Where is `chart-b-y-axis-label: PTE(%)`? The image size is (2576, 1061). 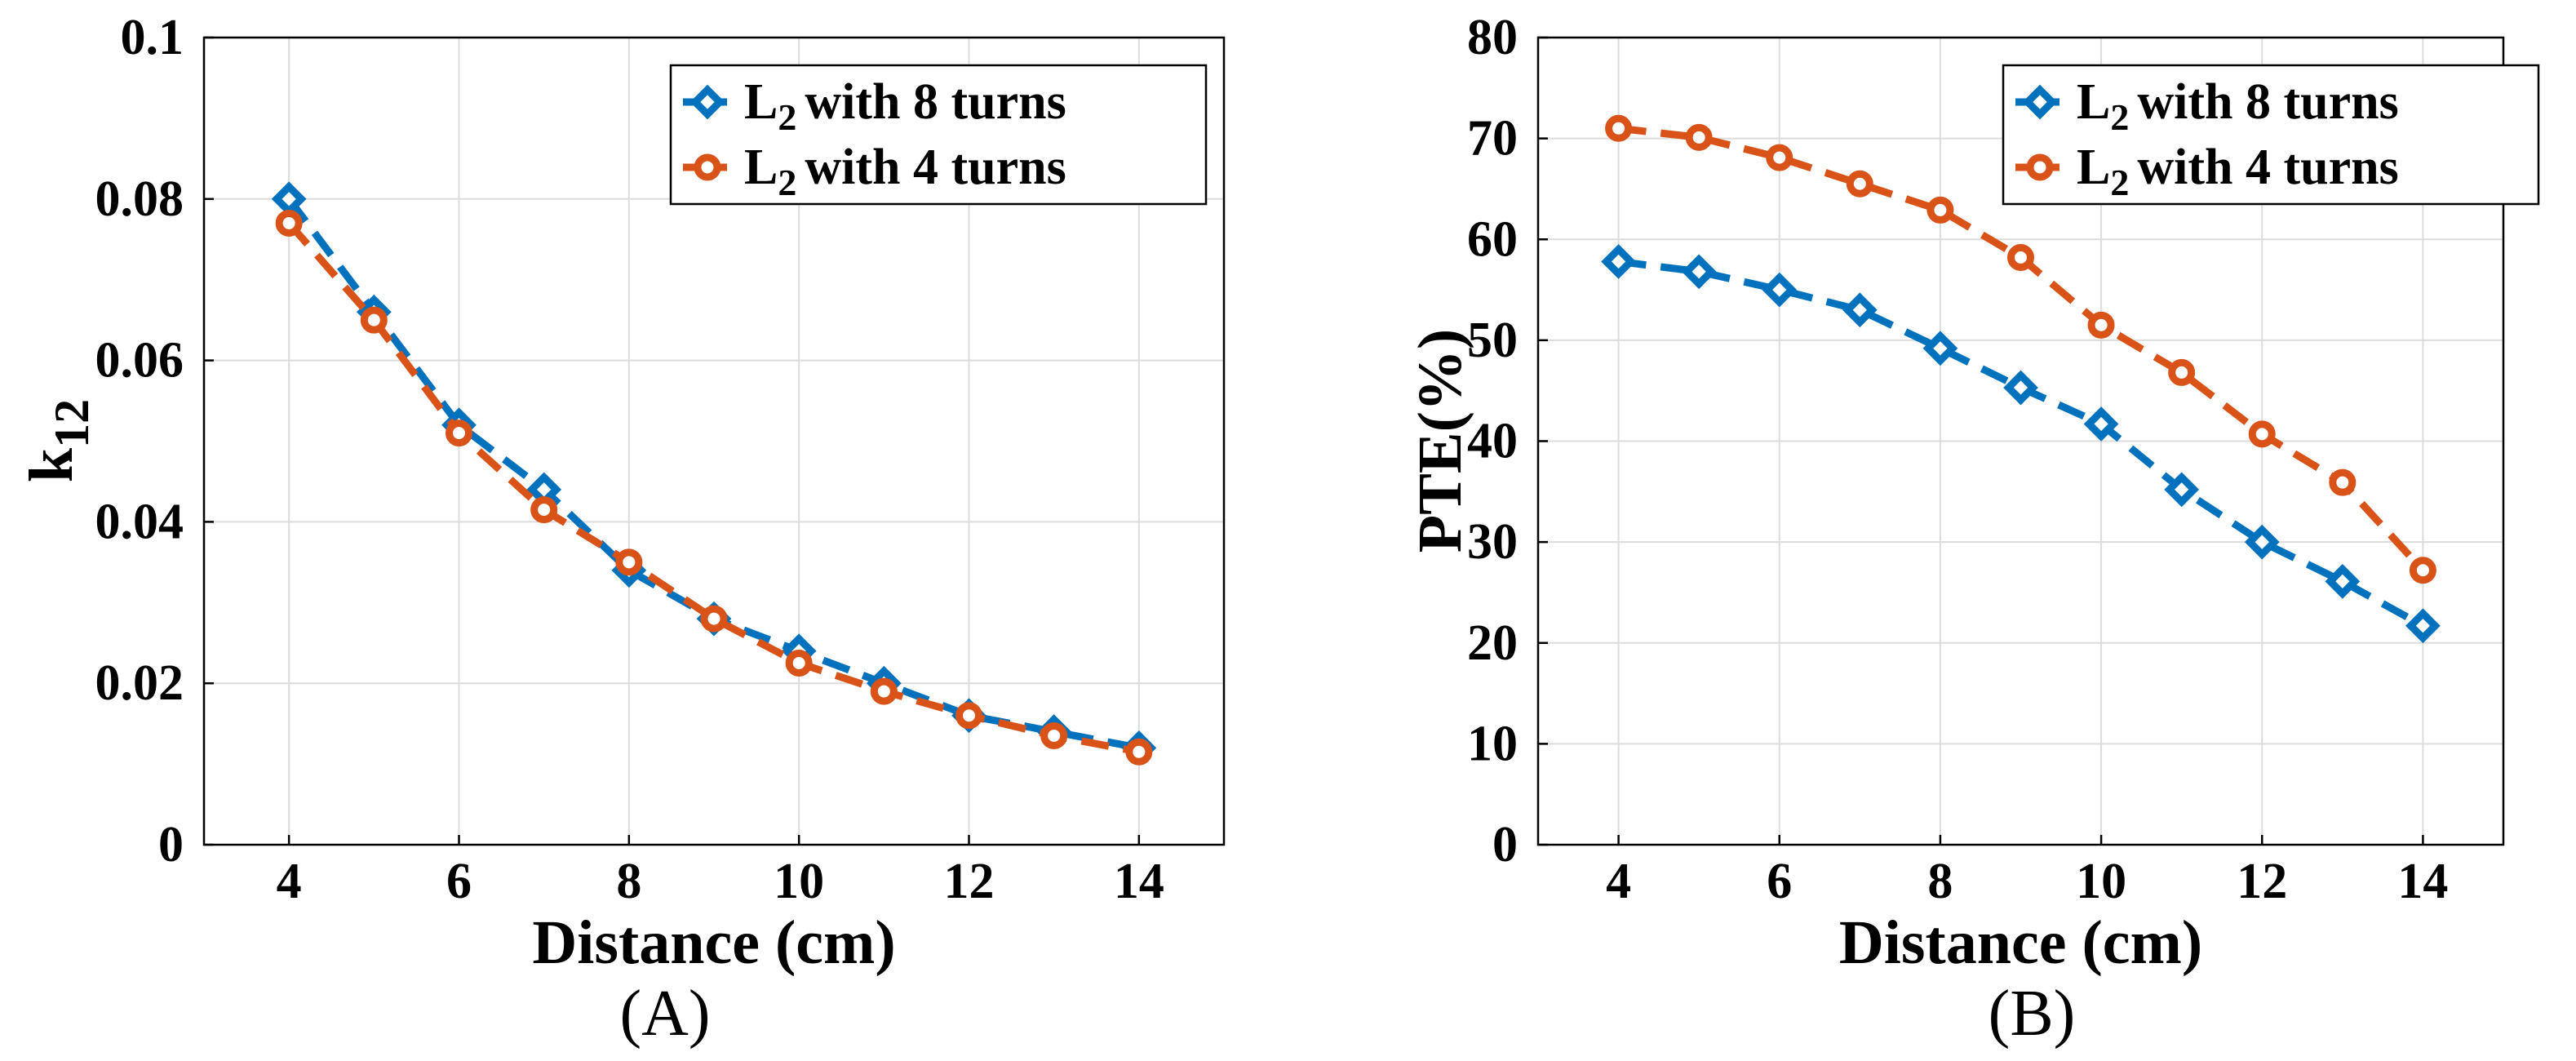
chart-b-y-axis-label: PTE(%) is located at coordinates (1440, 441).